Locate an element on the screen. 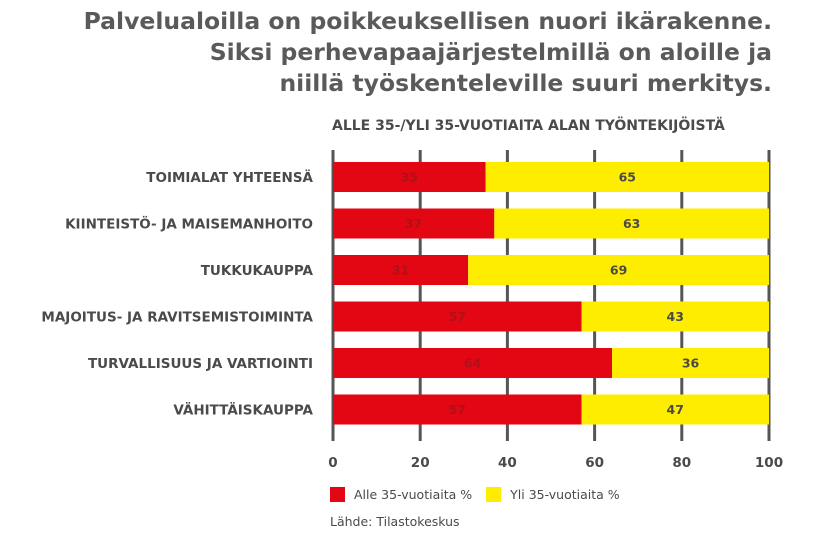 Image resolution: width=816 pixels, height=551 pixels. legend-item-over-35: Yli 35-vuotiaita % is located at coordinates (553, 494).